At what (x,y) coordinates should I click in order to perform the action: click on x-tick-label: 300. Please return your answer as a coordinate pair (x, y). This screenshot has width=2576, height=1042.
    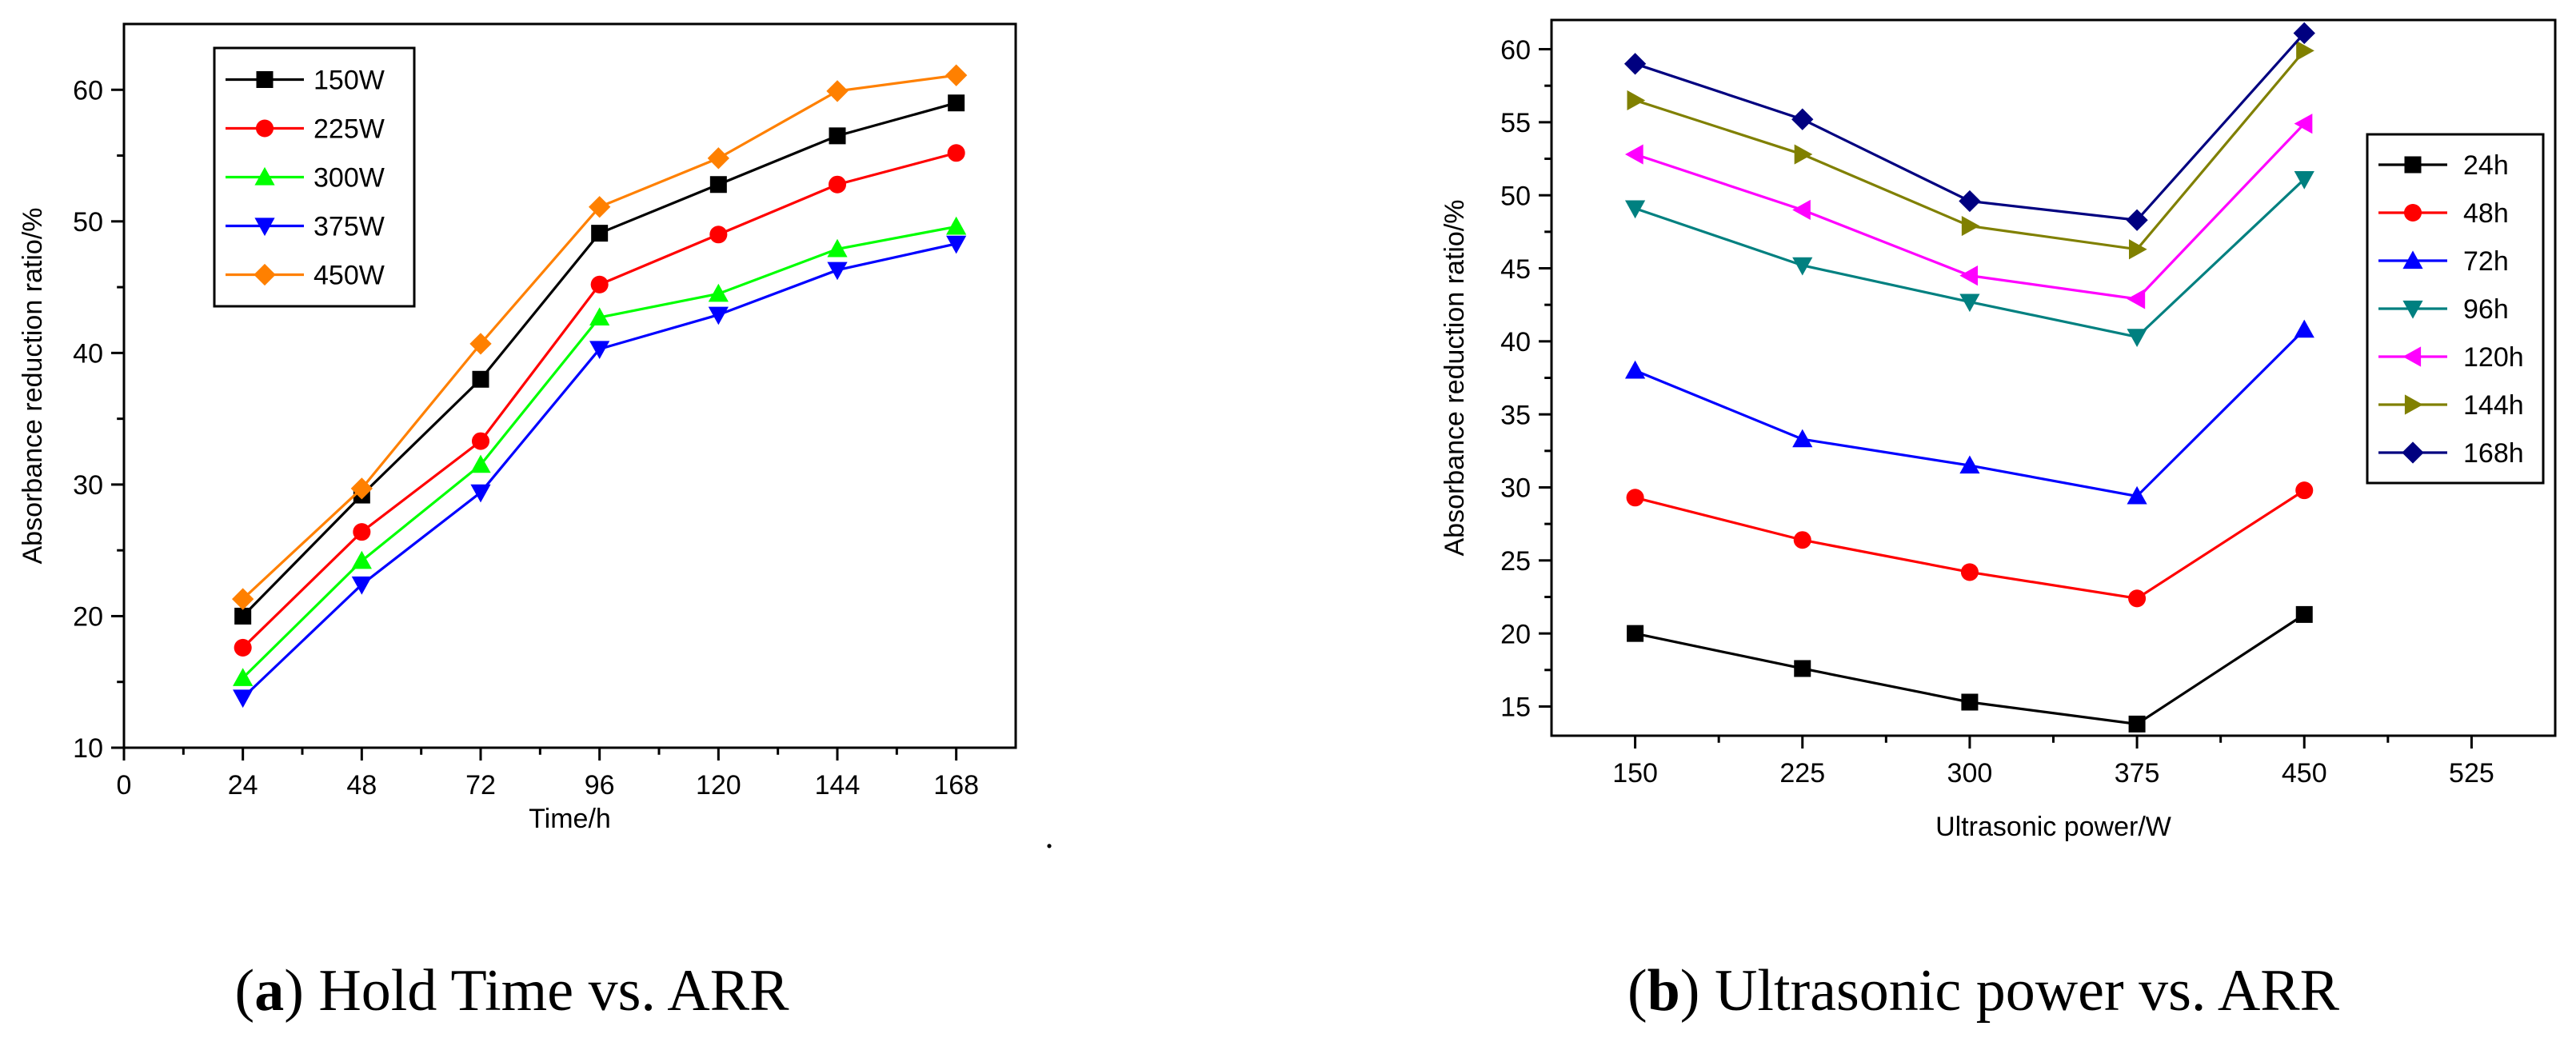
    Looking at the image, I should click on (1970, 773).